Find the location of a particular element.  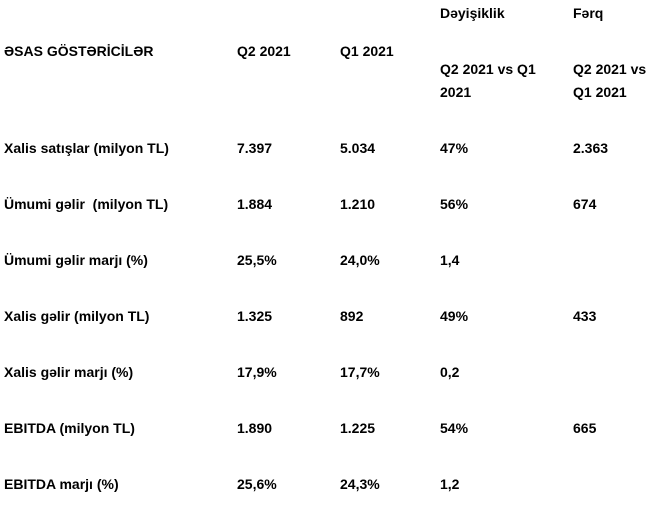

row-label: Xalis gəlir marjı (%) is located at coordinates (69, 372).